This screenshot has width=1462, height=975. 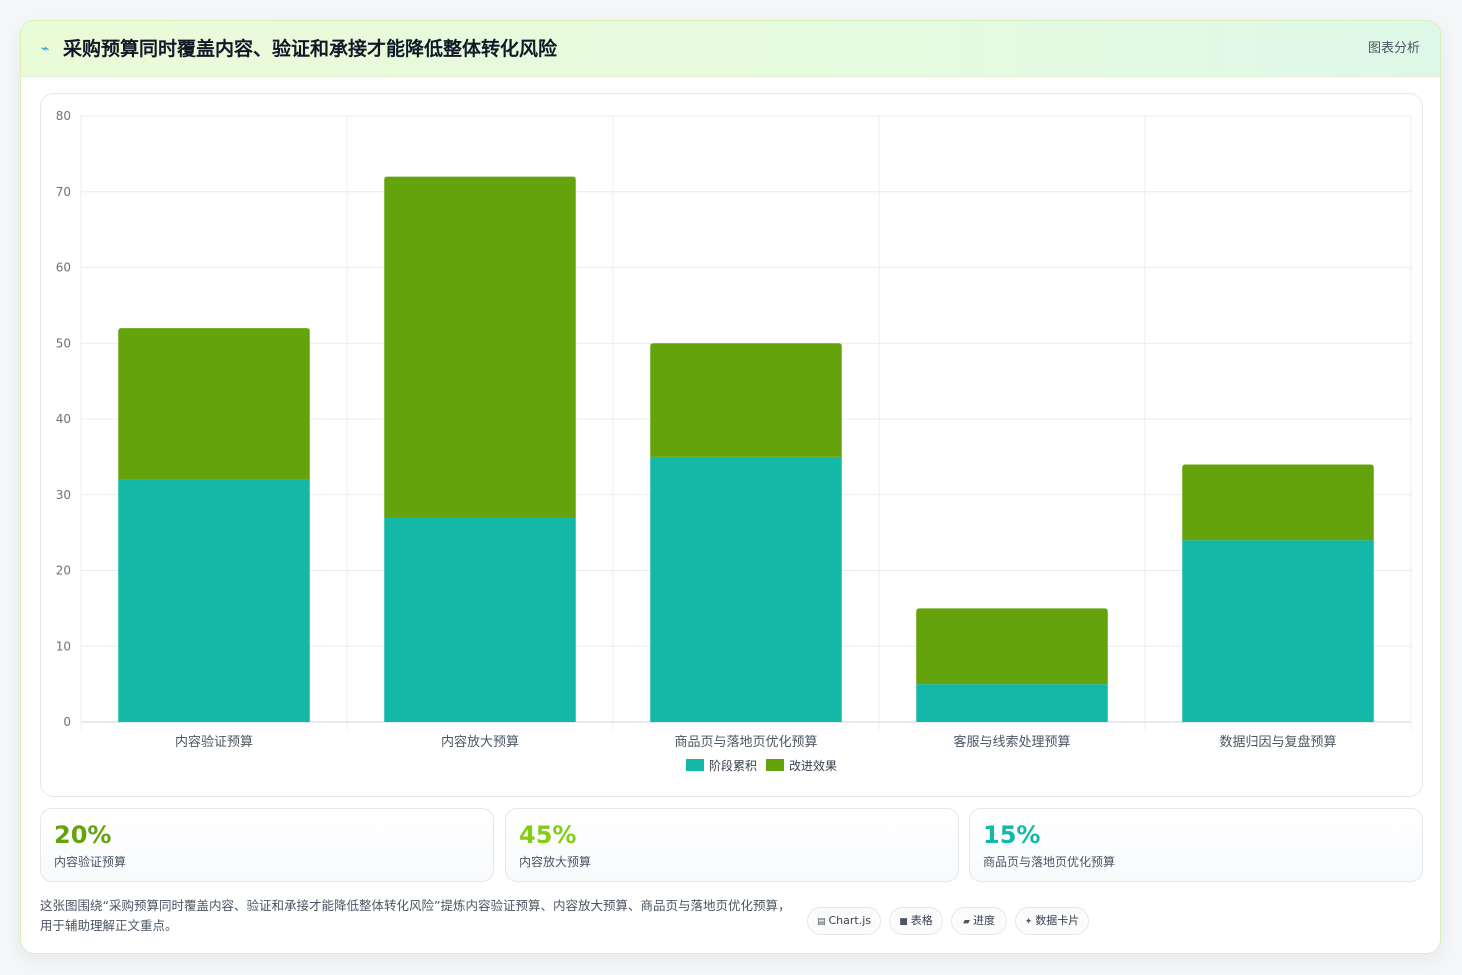 What do you see at coordinates (730, 49) in the screenshot?
I see `card-header: ⌁ 采购预算同时覆盖内容、验证和承接才能降低整体转化风险 图表分析` at bounding box center [730, 49].